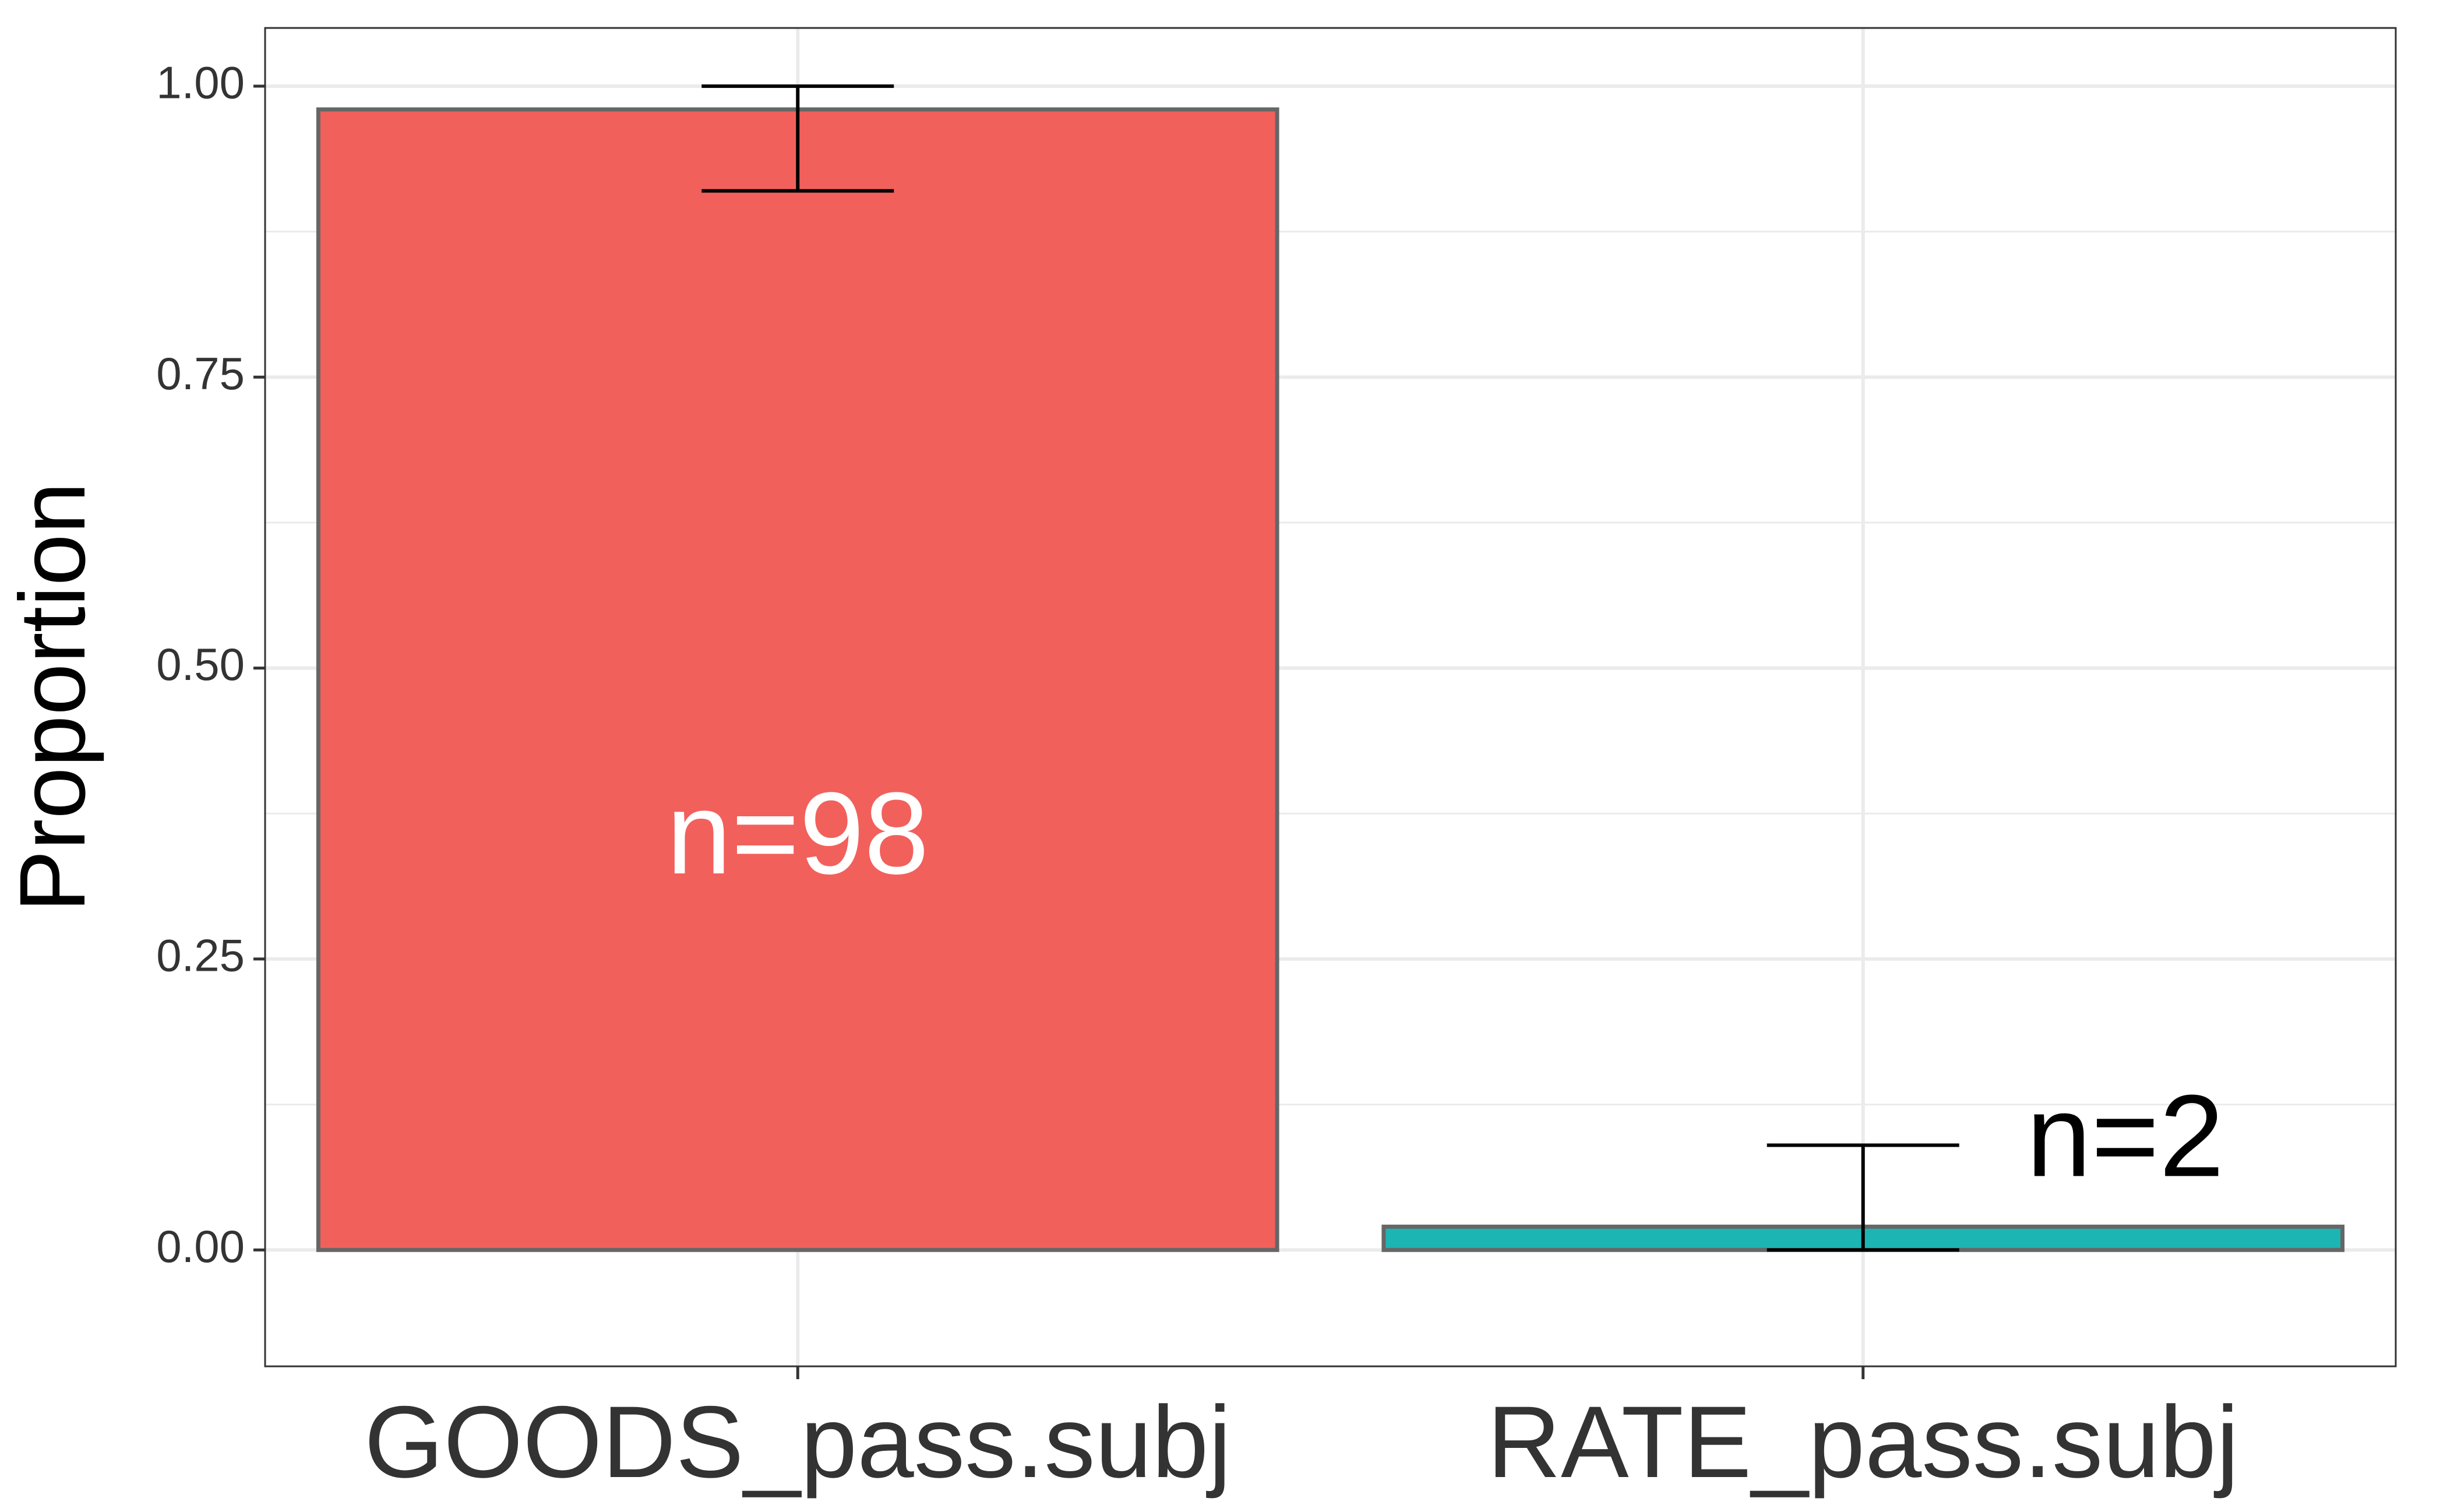 Image resolution: width=2447 pixels, height=1512 pixels. What do you see at coordinates (2125, 1136) in the screenshot?
I see `bar-count-label: n=2` at bounding box center [2125, 1136].